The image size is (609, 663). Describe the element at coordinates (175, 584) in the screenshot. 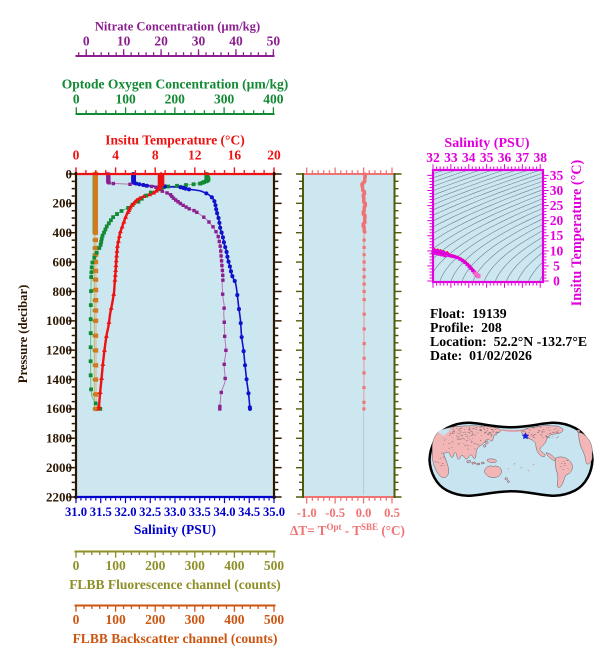

I see `svg-text:FLBB Fluorescence channel (cou: FLBB Fluorescence channel (counts)` at that location.